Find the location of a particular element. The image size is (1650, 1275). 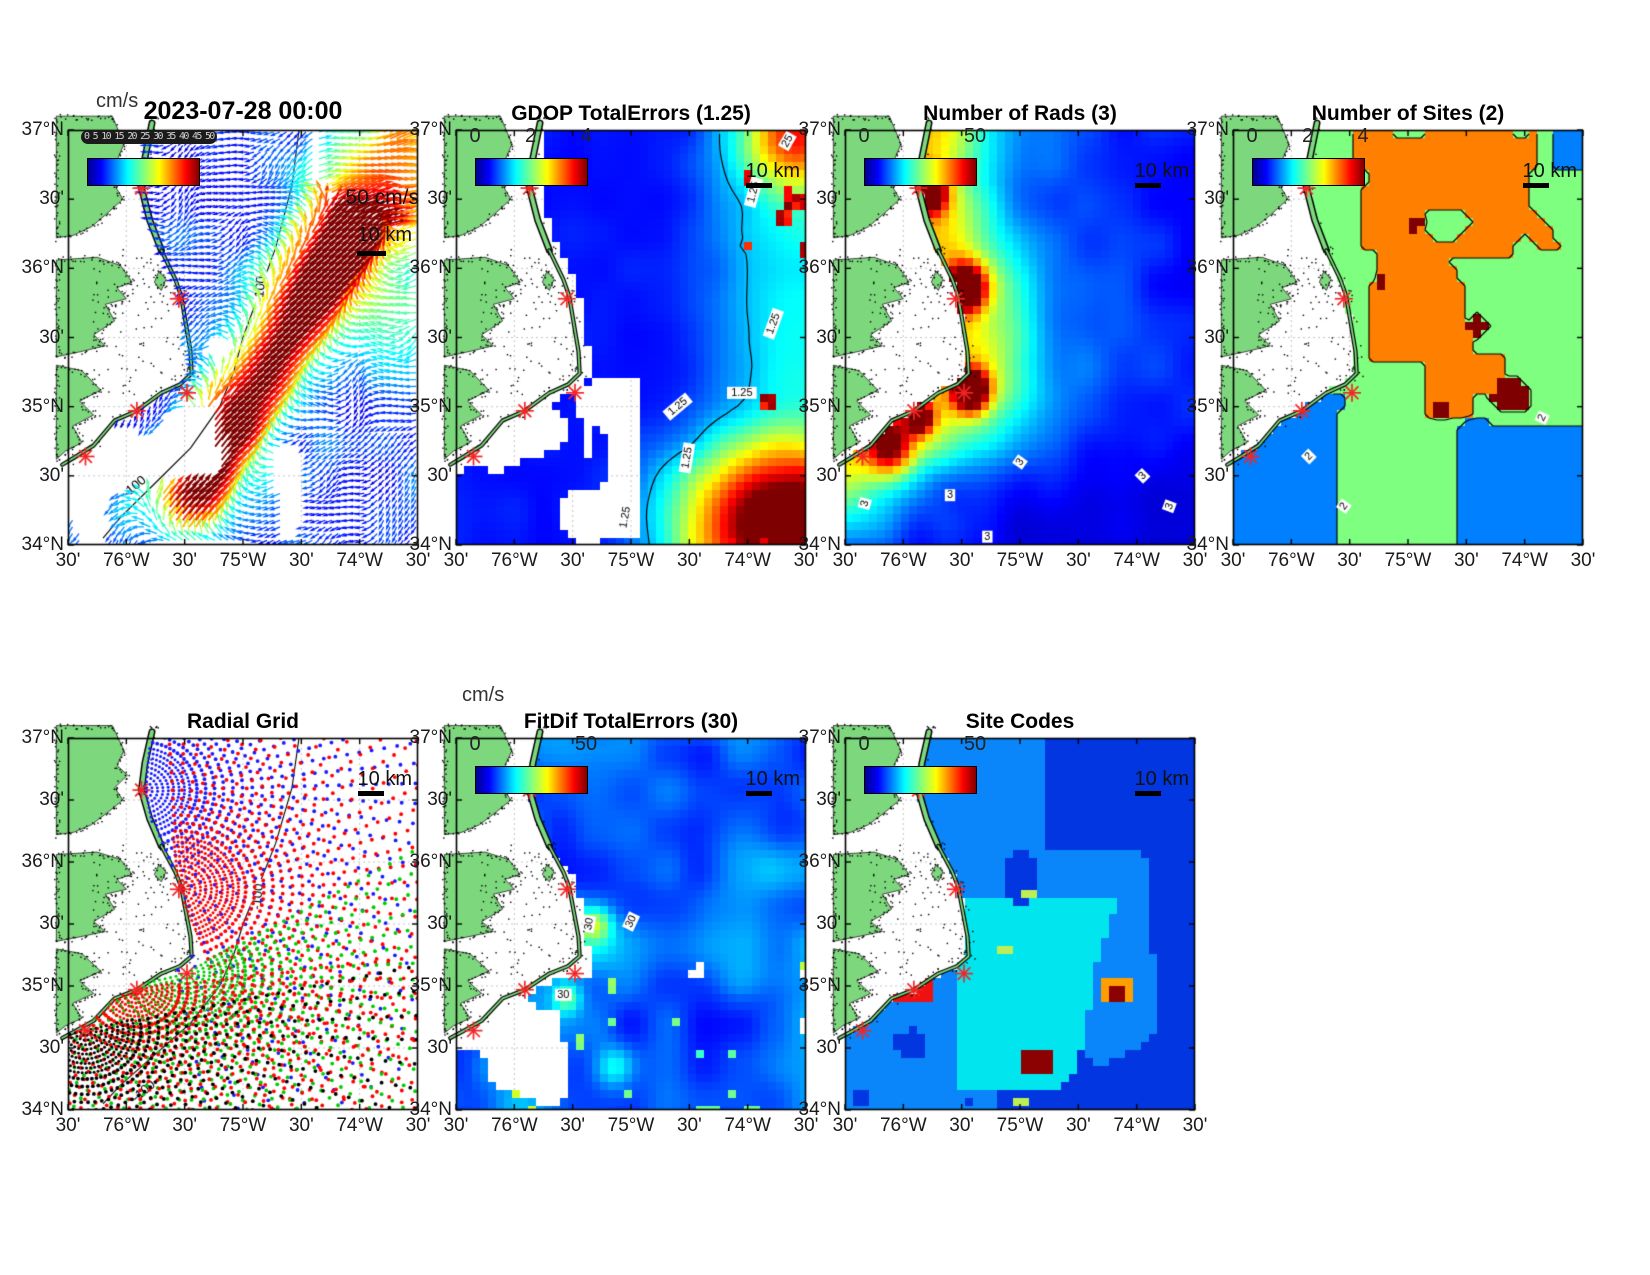

panel-currents-speed-scale-label: 50 cm/s is located at coordinates (382, 197).